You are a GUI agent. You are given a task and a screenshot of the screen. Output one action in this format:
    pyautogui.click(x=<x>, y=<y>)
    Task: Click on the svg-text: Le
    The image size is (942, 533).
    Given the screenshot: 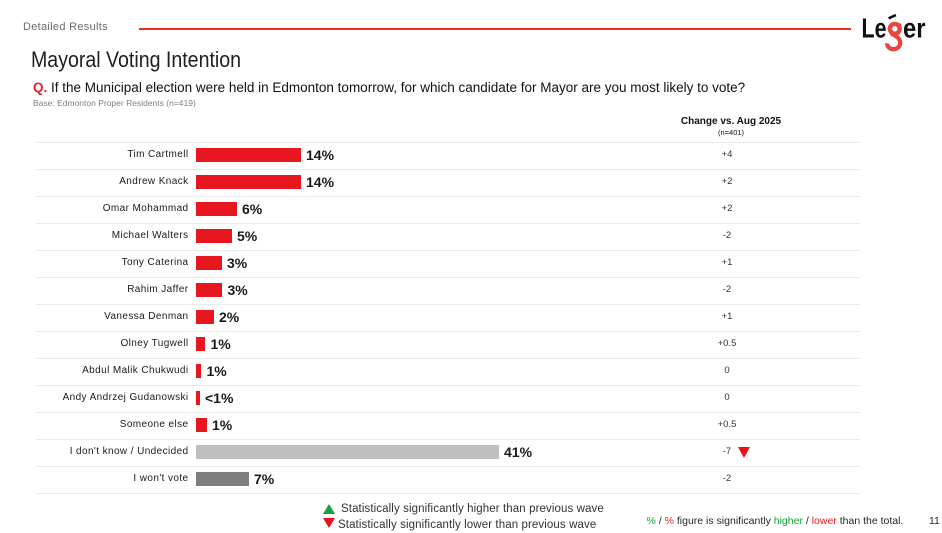 What is the action you would take?
    pyautogui.click(x=874, y=28)
    